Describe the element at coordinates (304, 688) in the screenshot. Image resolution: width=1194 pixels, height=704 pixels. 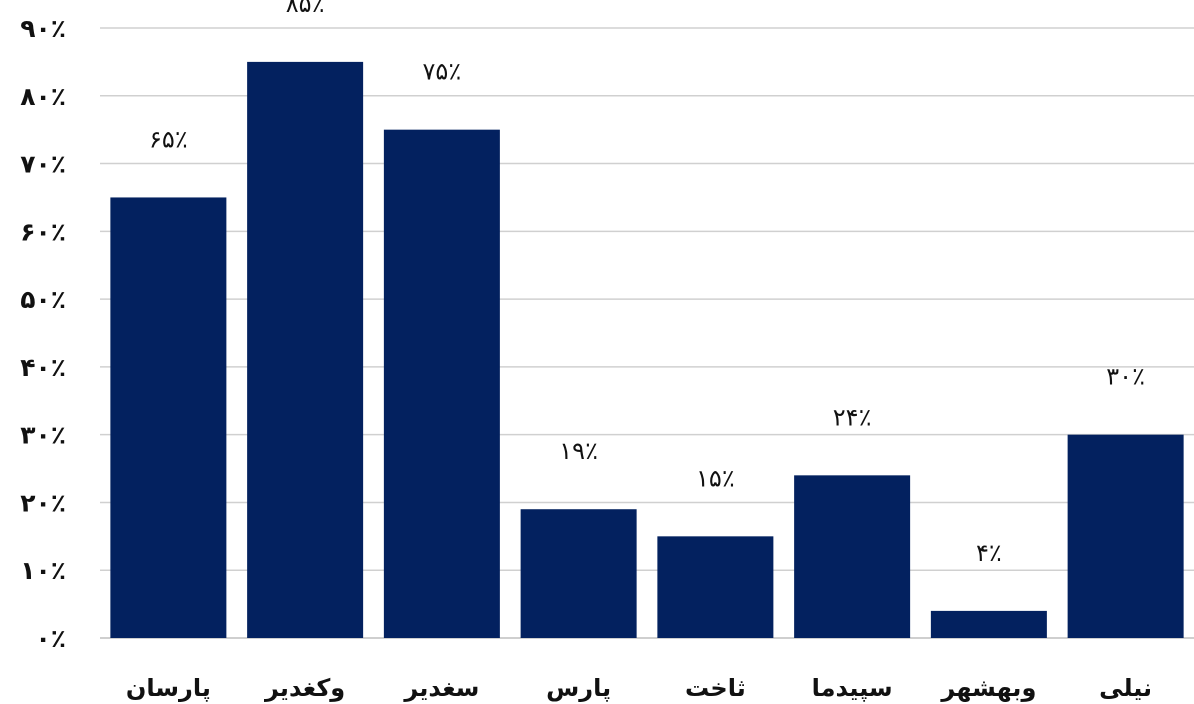
I see `x-tick-label: وکغدیر` at that location.